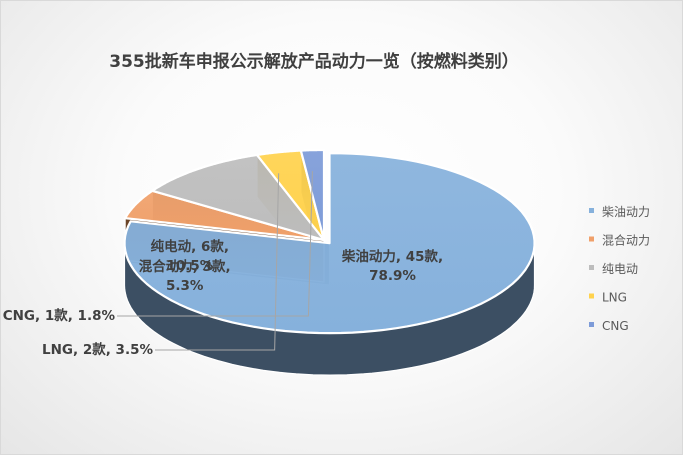 This screenshot has height=456, width=683. I want to click on legend-swatch-LNG, so click(591, 296).